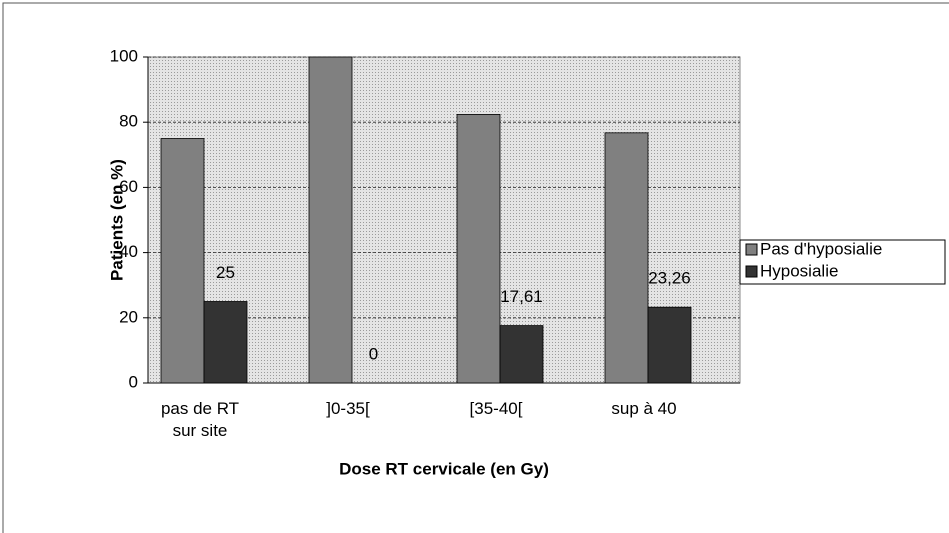  Describe the element at coordinates (842, 262) in the screenshot. I see `legend-box` at that location.